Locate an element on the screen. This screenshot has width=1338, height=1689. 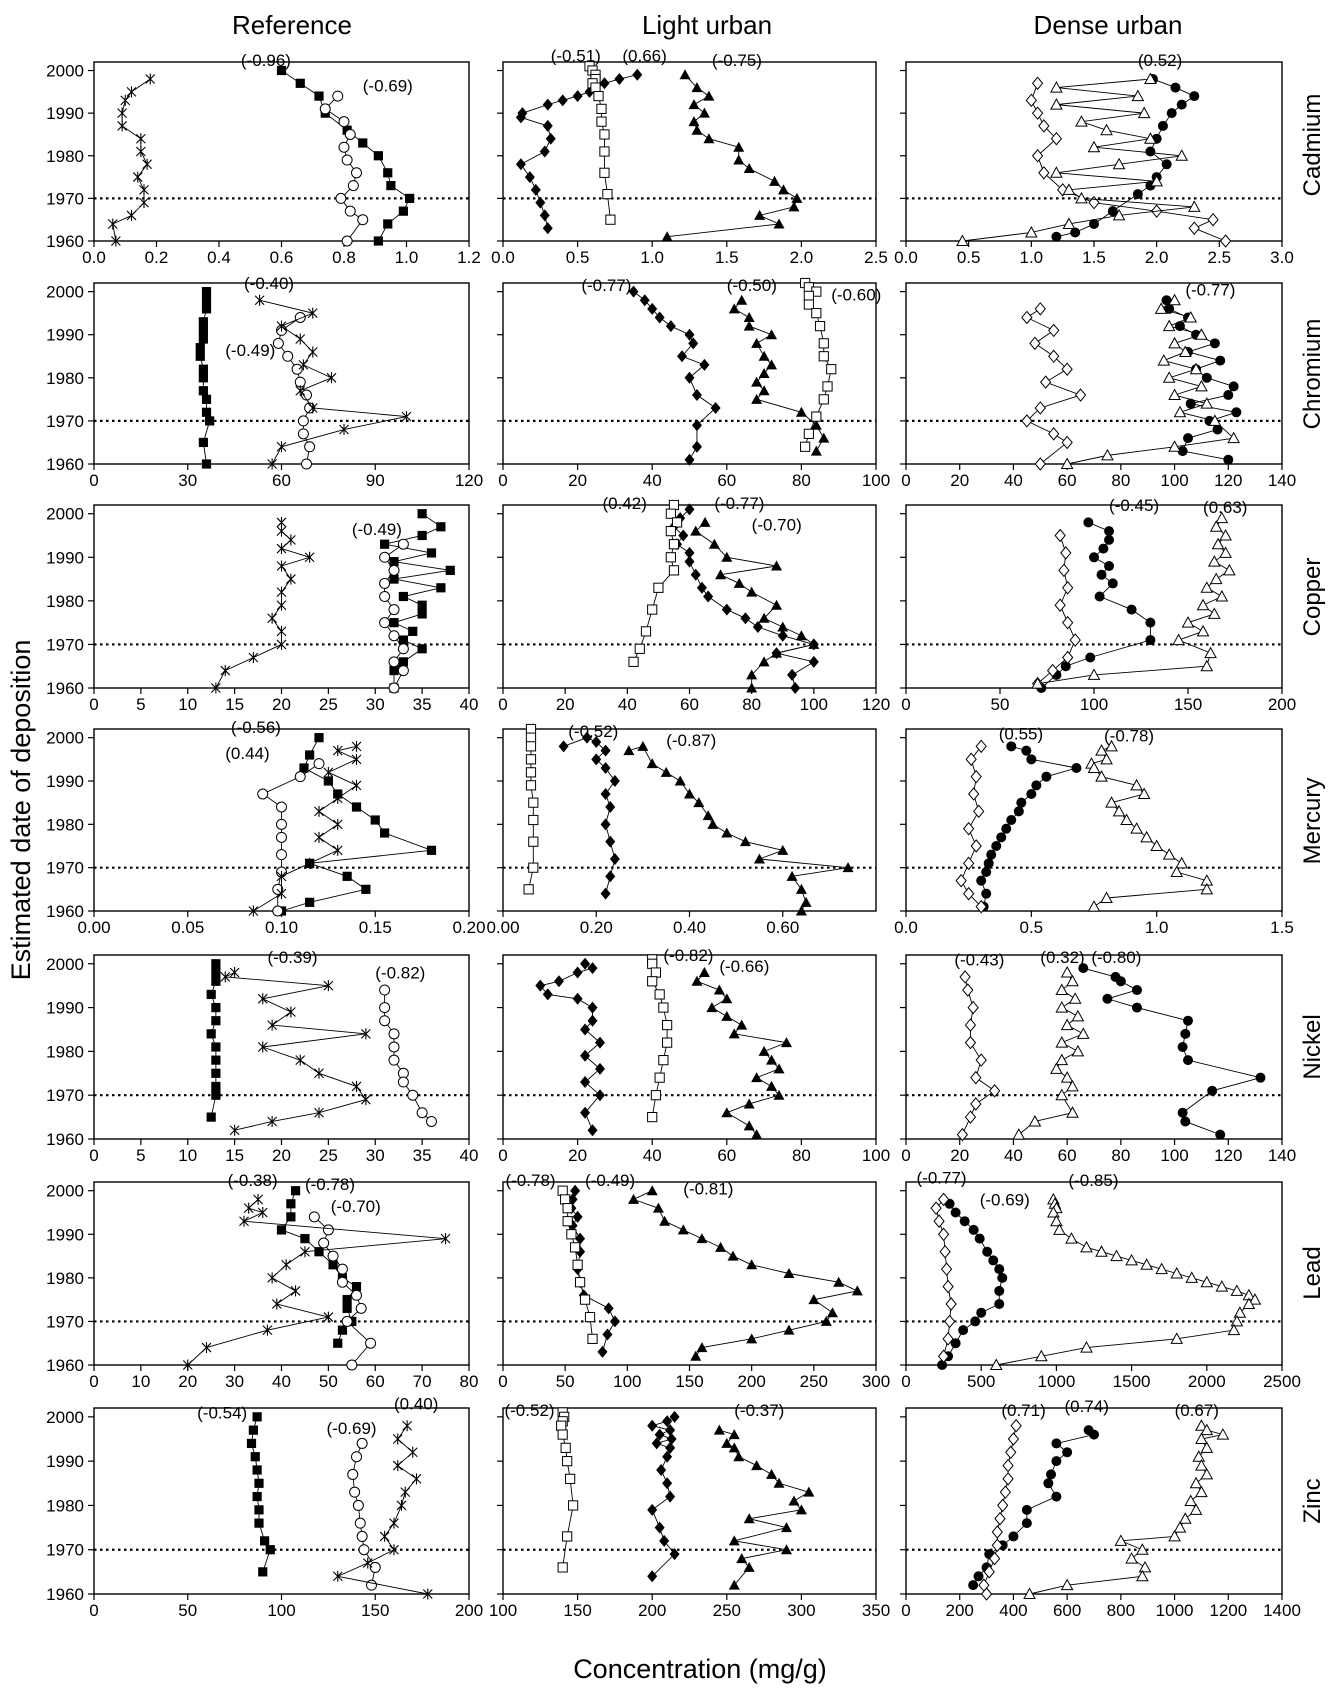
series-line-circle-open is located at coordinates (364, 1514).